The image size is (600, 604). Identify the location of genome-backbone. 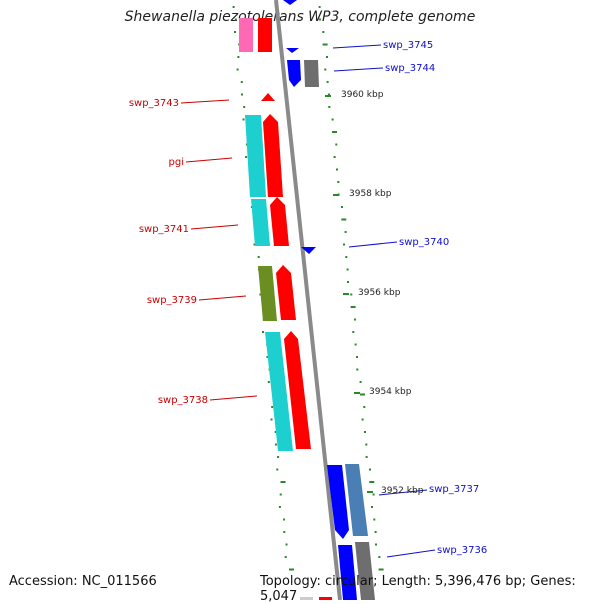
(308, 300).